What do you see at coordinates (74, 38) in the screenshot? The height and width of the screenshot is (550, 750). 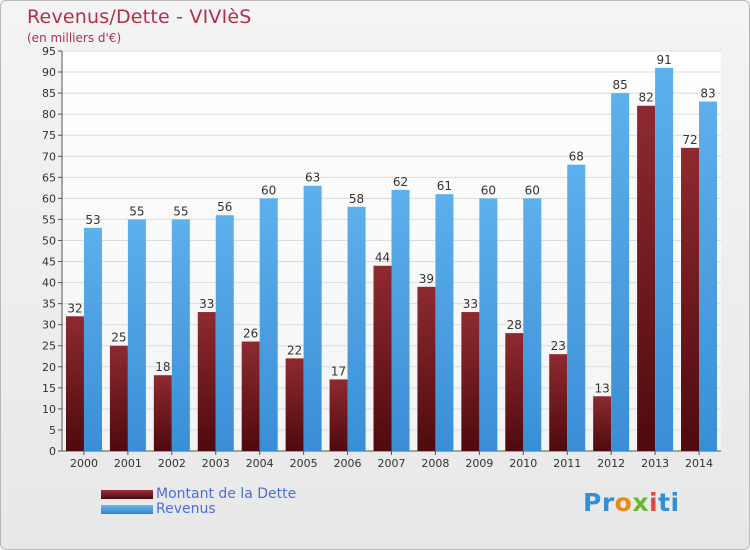 I see `chart-subtitle: (en milliers d'€)` at bounding box center [74, 38].